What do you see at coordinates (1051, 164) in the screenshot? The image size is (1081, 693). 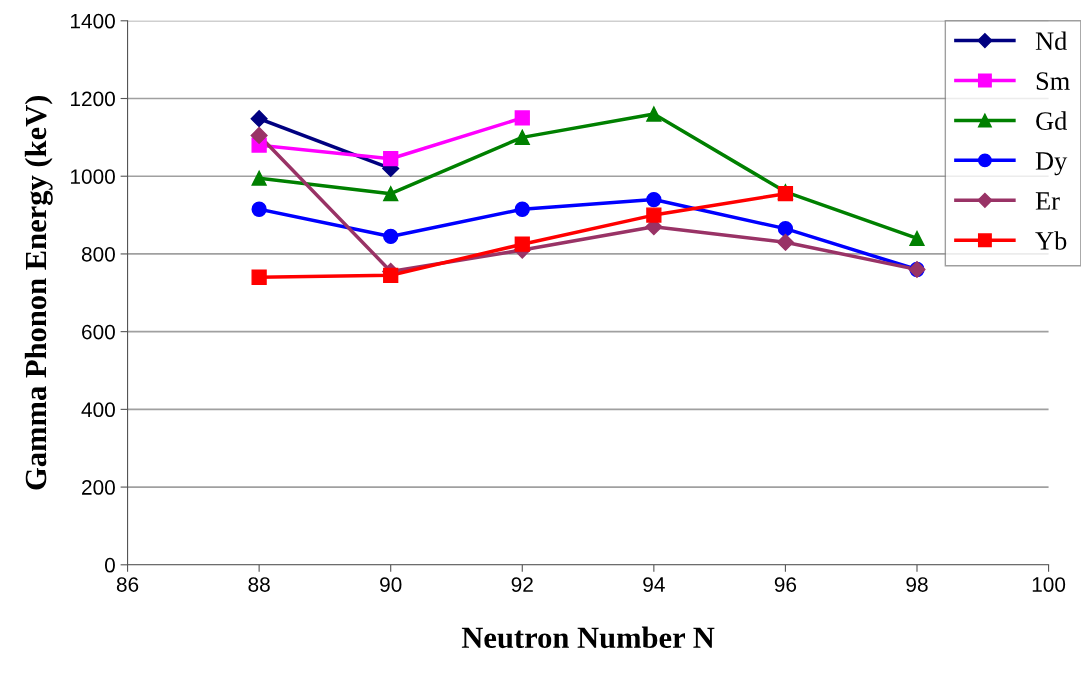 I see `legend-label: Dy` at bounding box center [1051, 164].